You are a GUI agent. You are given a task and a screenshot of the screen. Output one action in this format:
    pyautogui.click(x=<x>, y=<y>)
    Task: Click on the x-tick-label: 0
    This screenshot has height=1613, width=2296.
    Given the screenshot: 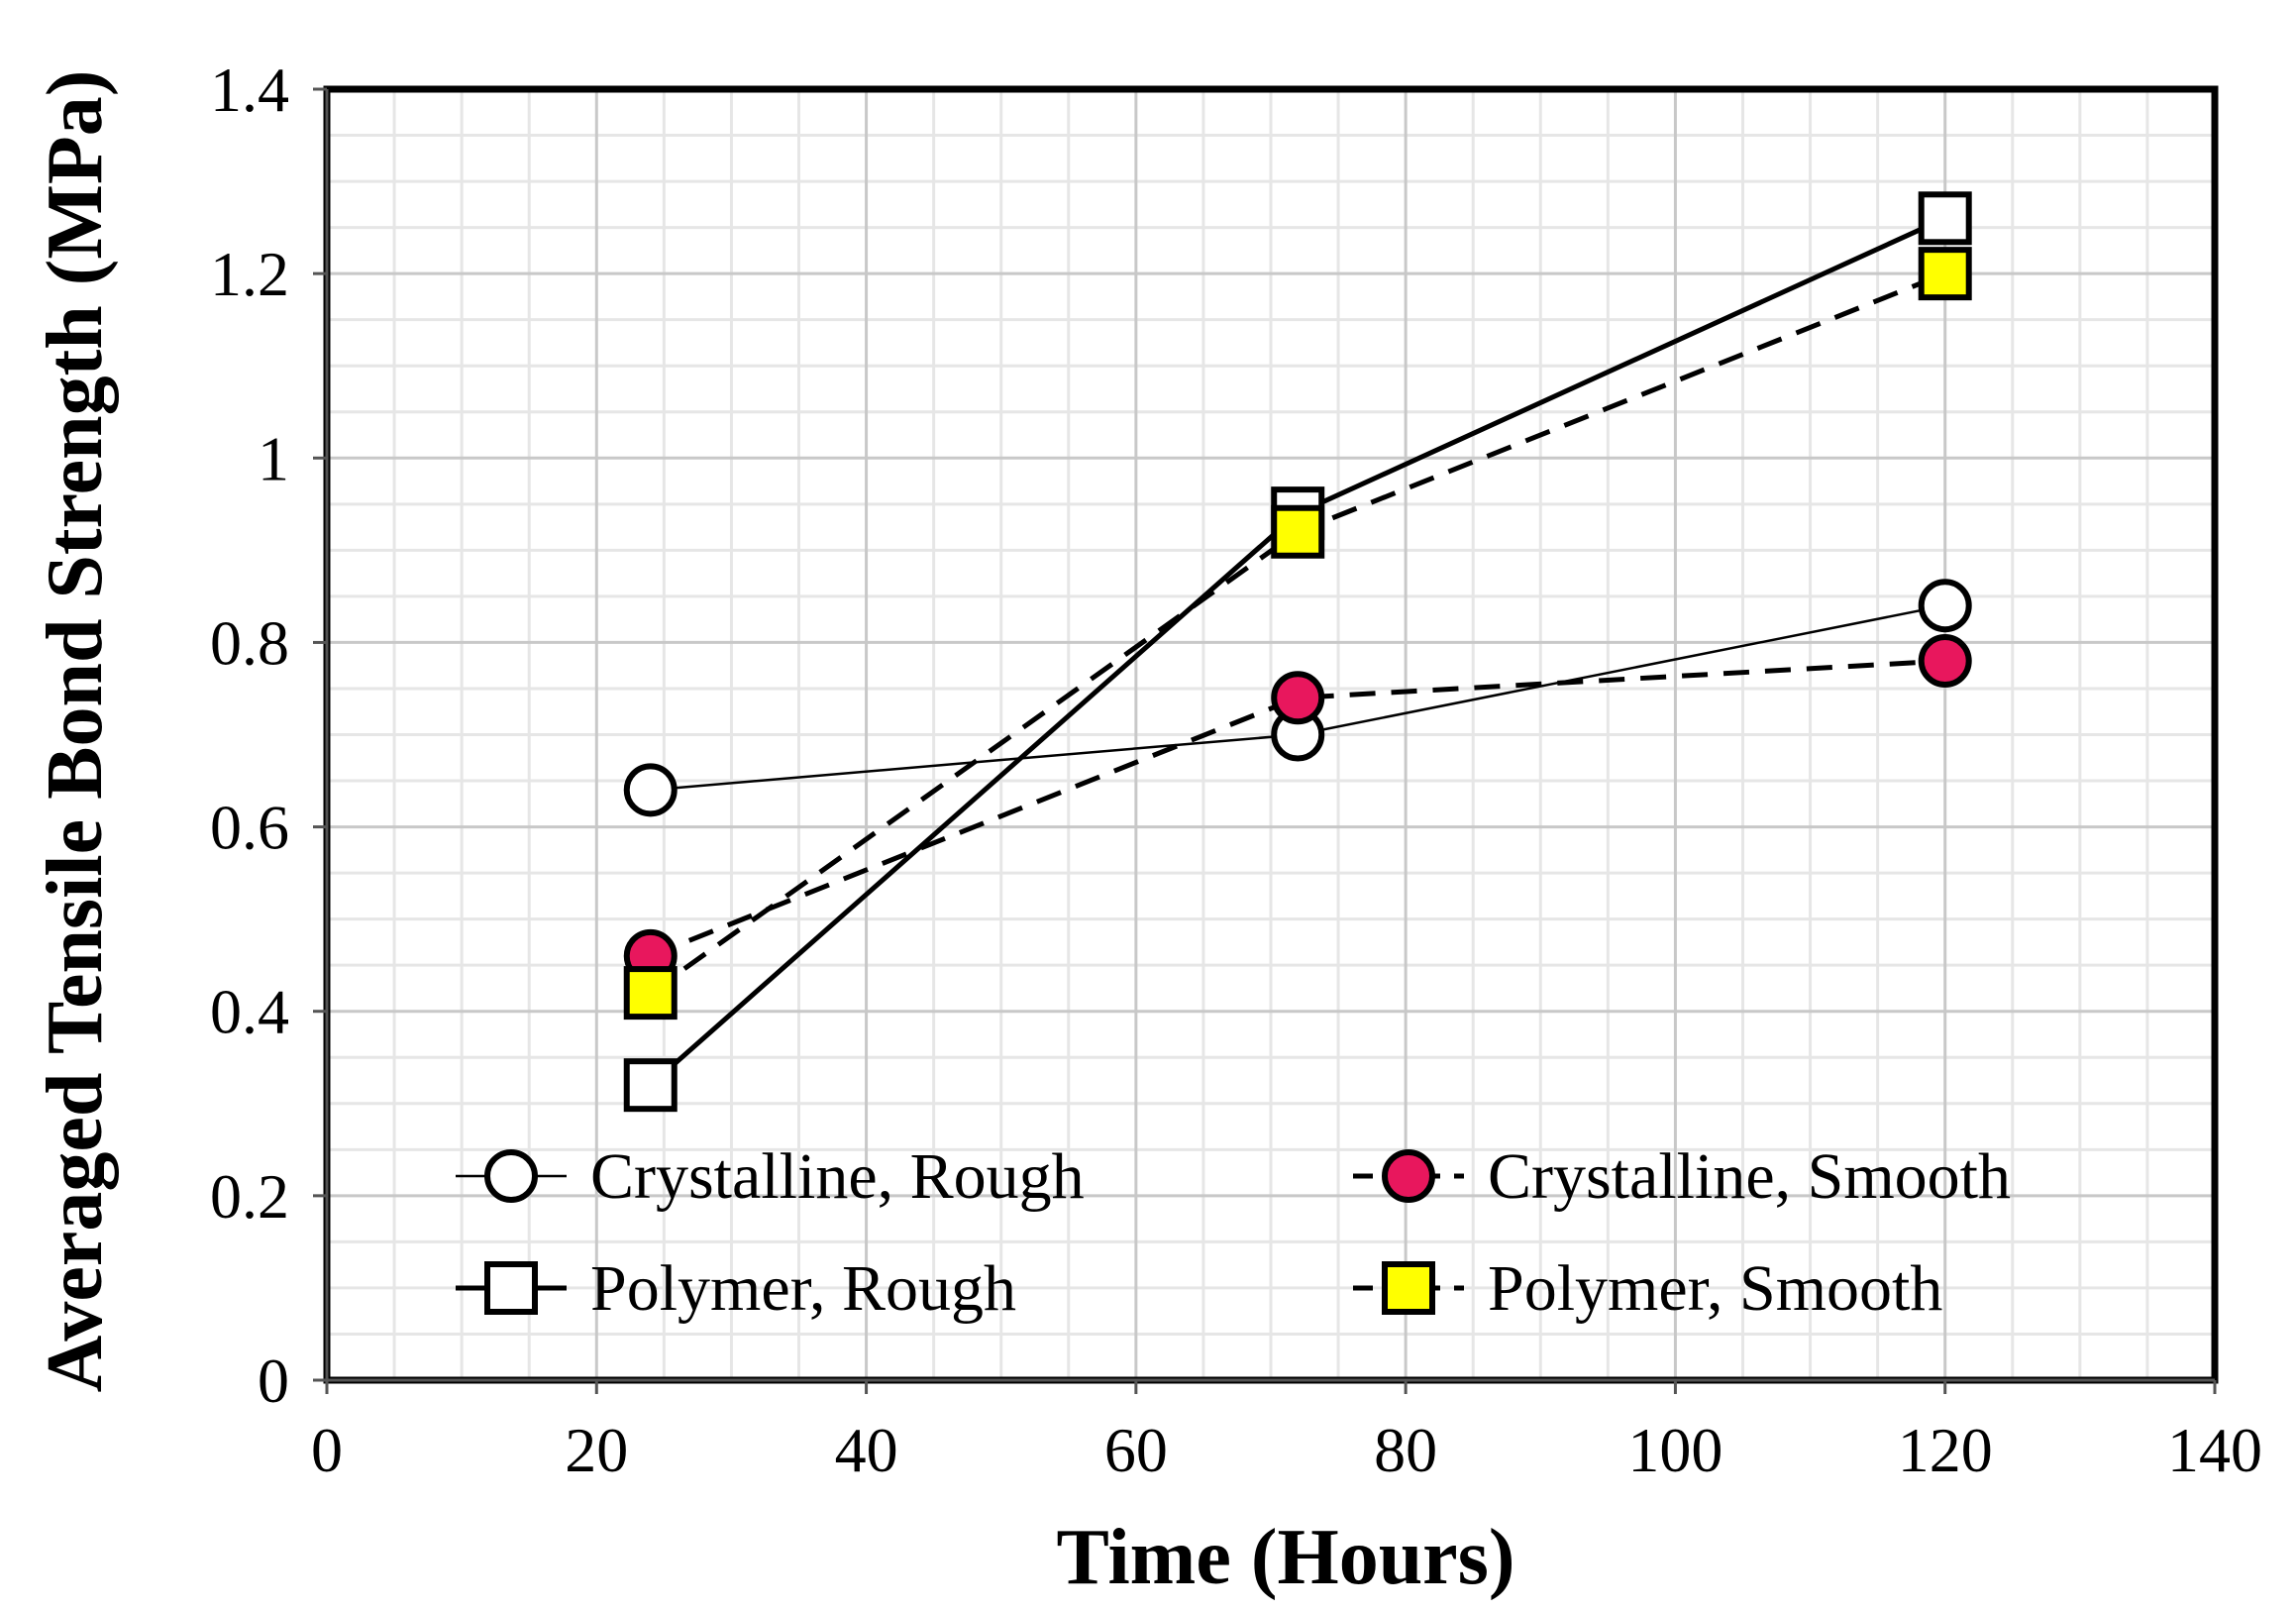 What is the action you would take?
    pyautogui.click(x=327, y=1450)
    